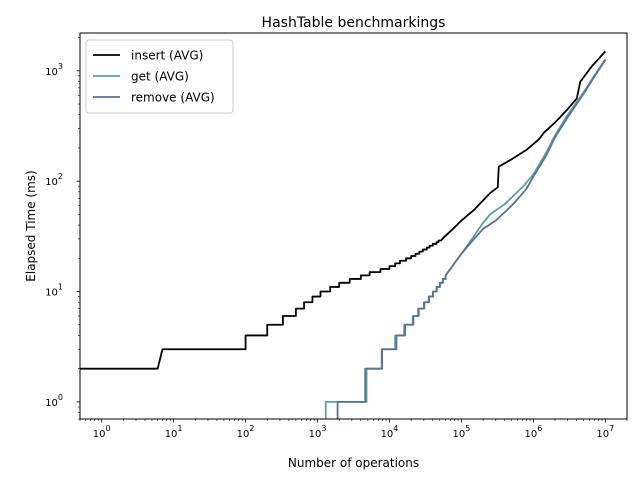 The height and width of the screenshot is (480, 640). What do you see at coordinates (246, 432) in the screenshot?
I see `x-tick-label: 10²` at bounding box center [246, 432].